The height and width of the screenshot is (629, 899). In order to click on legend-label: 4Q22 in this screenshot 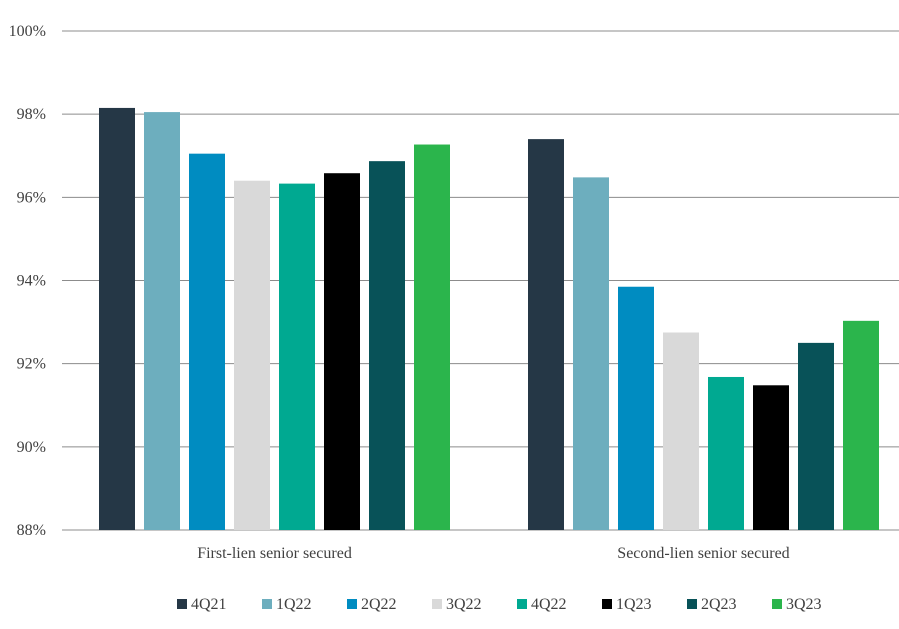, I will do `click(549, 604)`.